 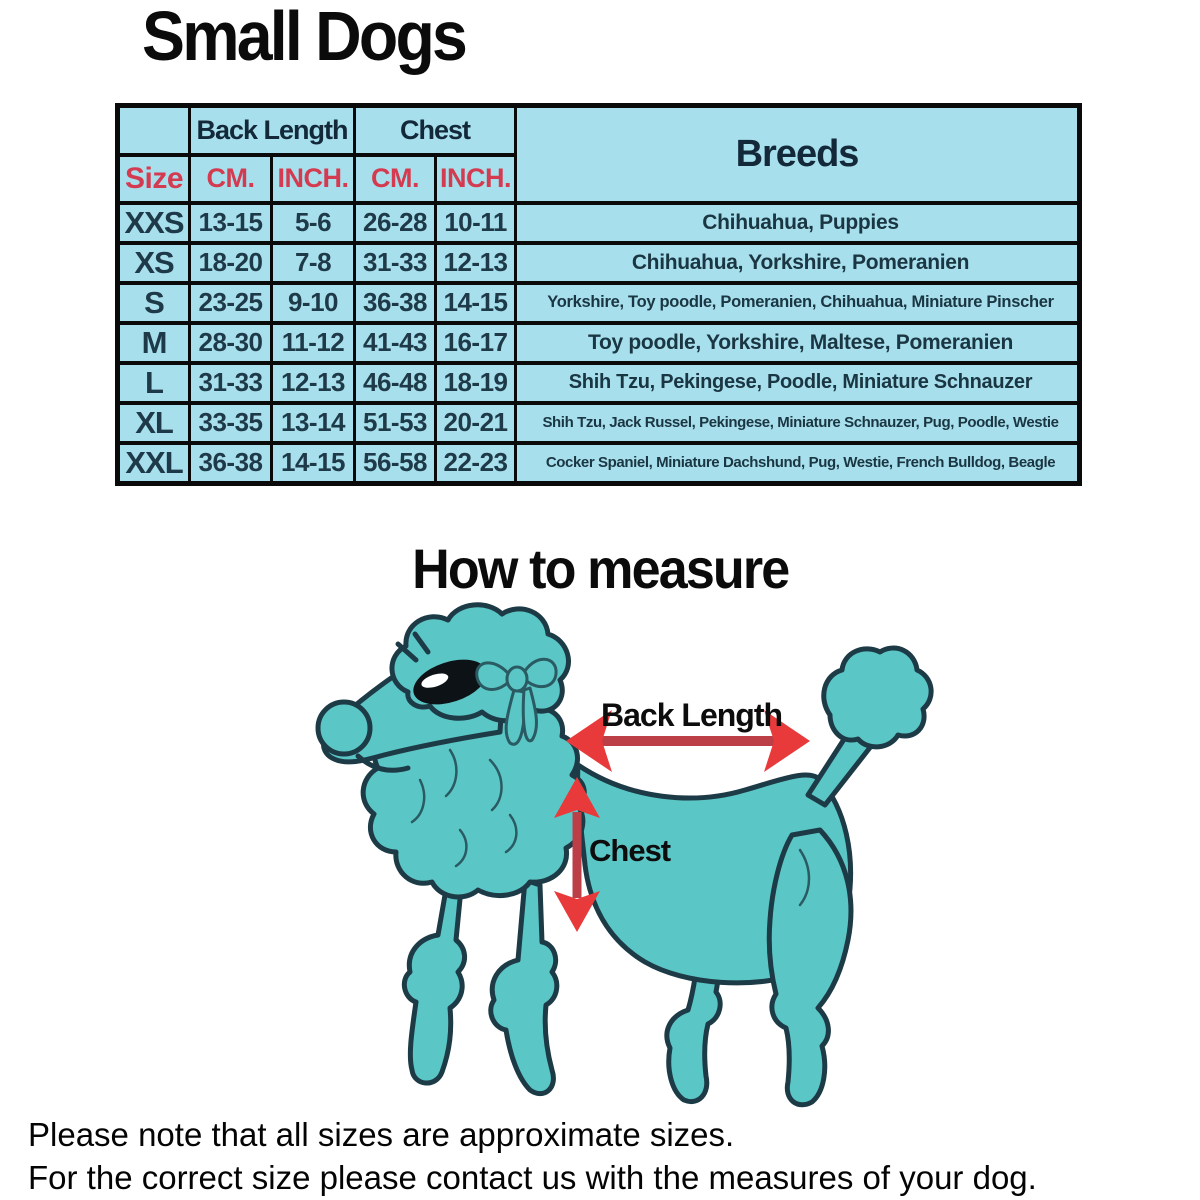 What do you see at coordinates (272, 129) in the screenshot?
I see `header-back-length: Back Length` at bounding box center [272, 129].